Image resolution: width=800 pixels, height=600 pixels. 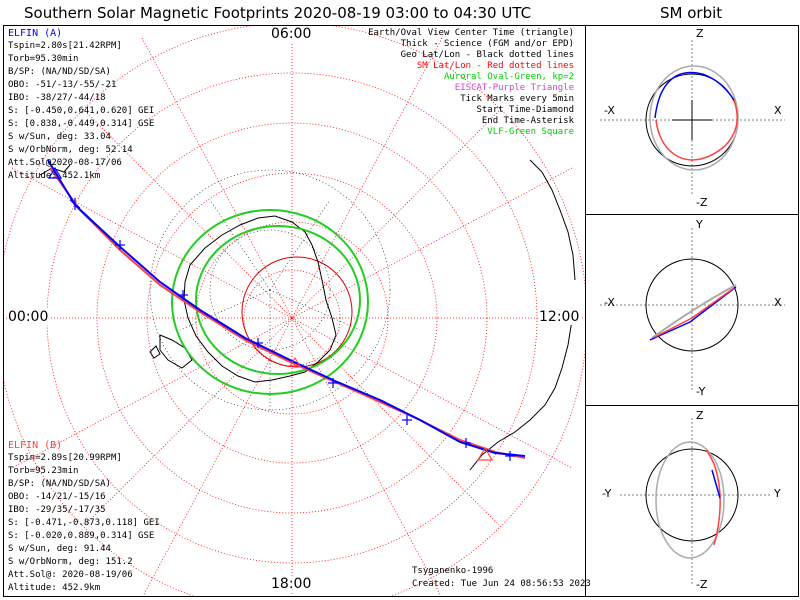 What do you see at coordinates (559, 317) in the screenshot?
I see `hour-label-right: 12:00` at bounding box center [559, 317].